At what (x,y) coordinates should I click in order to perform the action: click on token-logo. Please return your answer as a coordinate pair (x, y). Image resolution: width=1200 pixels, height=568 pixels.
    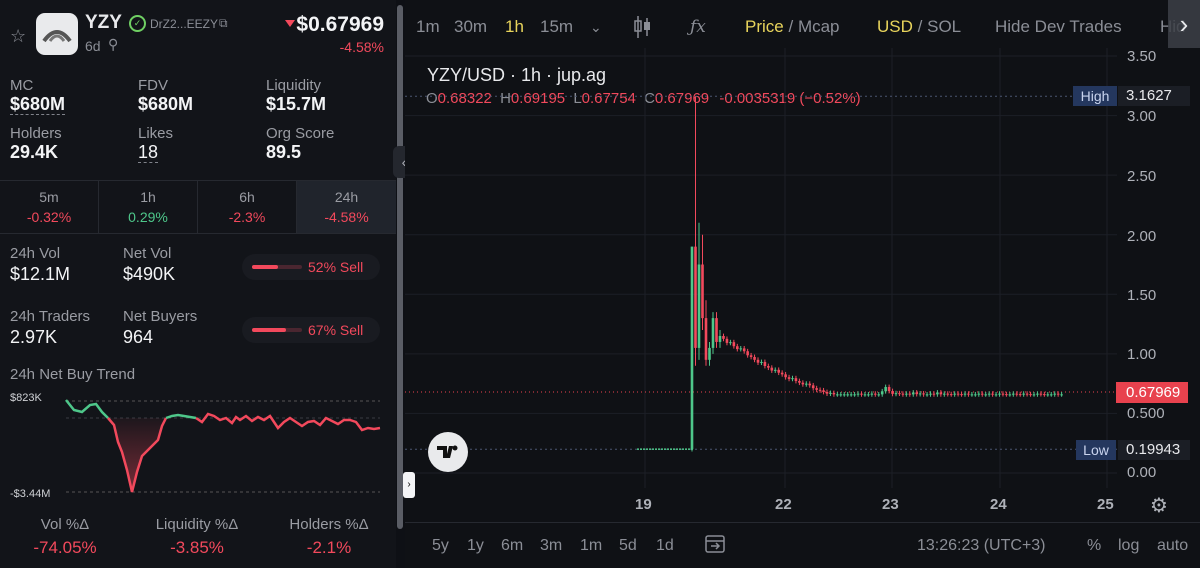
    Looking at the image, I should click on (57, 34).